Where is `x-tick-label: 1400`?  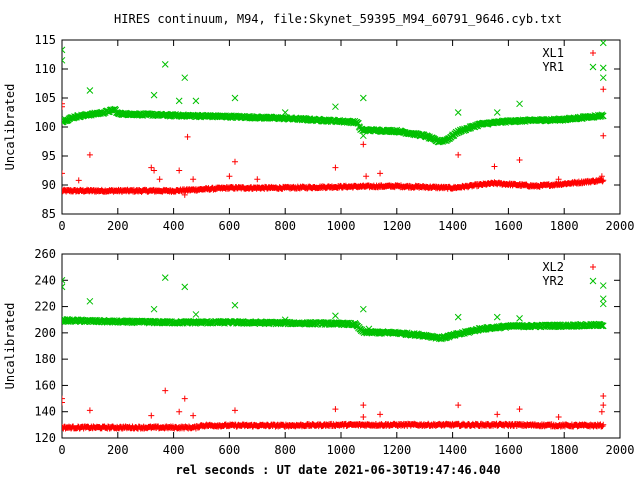 x-tick-label: 1400 is located at coordinates (452, 226).